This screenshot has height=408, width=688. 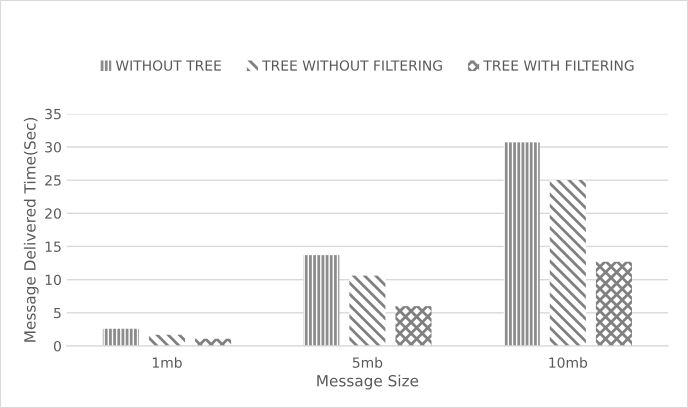 I want to click on y-axis-title: Message Delivered Time(Sec), so click(x=31, y=230).